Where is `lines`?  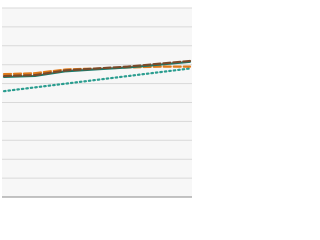 lines is located at coordinates (97, 76).